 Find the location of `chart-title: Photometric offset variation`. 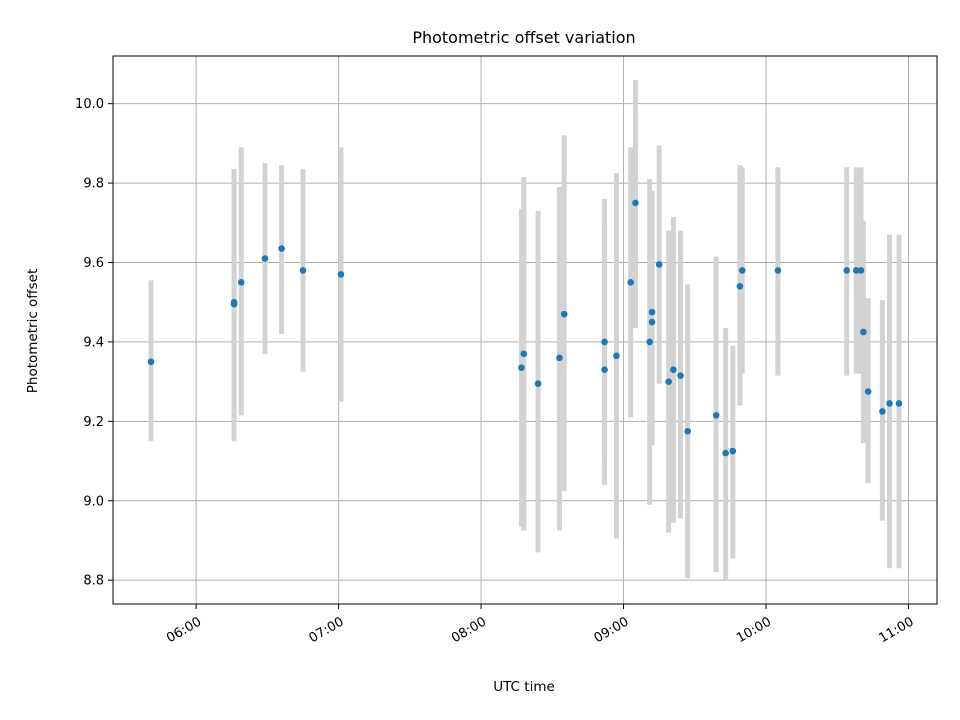

chart-title: Photometric offset variation is located at coordinates (523, 37).